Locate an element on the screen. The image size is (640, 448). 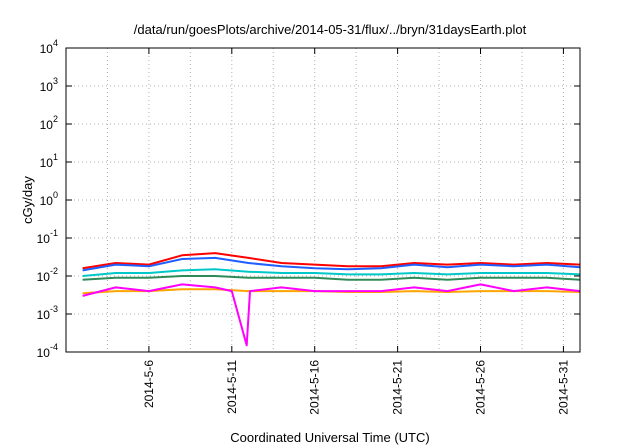
x-tick-label: 2014-5-11 is located at coordinates (232, 387).